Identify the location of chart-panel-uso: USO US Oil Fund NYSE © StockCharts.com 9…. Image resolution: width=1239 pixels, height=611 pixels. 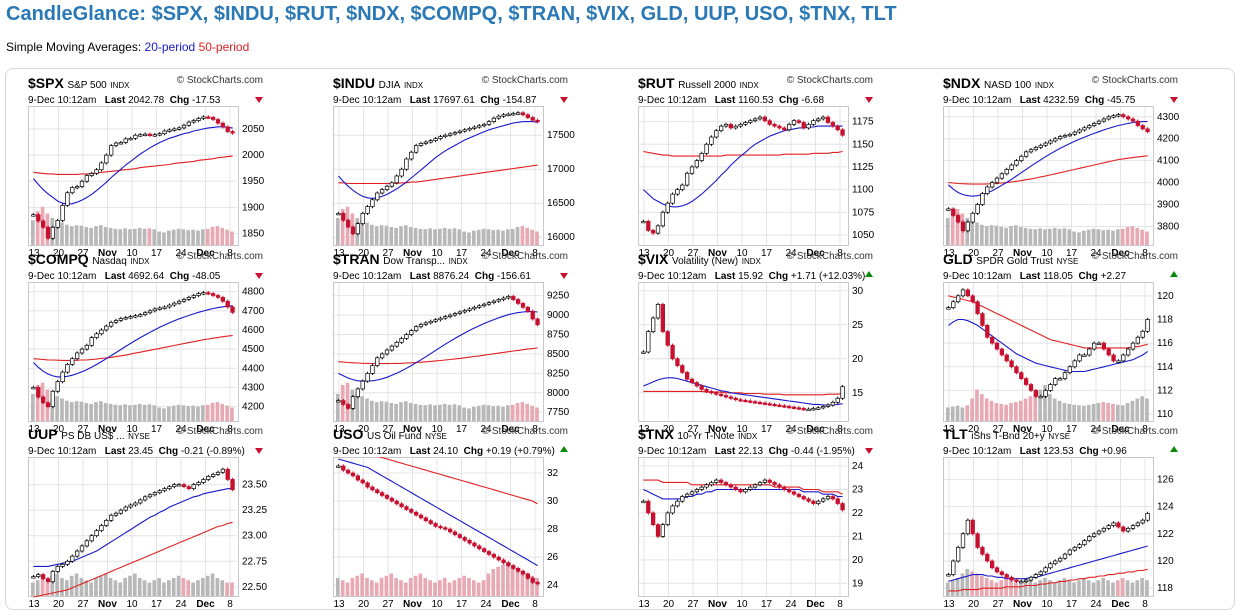
(455, 517).